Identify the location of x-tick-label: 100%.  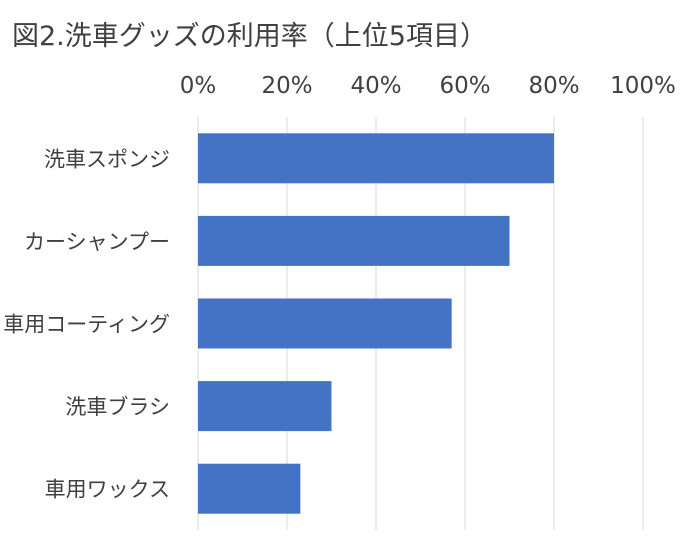
(643, 86).